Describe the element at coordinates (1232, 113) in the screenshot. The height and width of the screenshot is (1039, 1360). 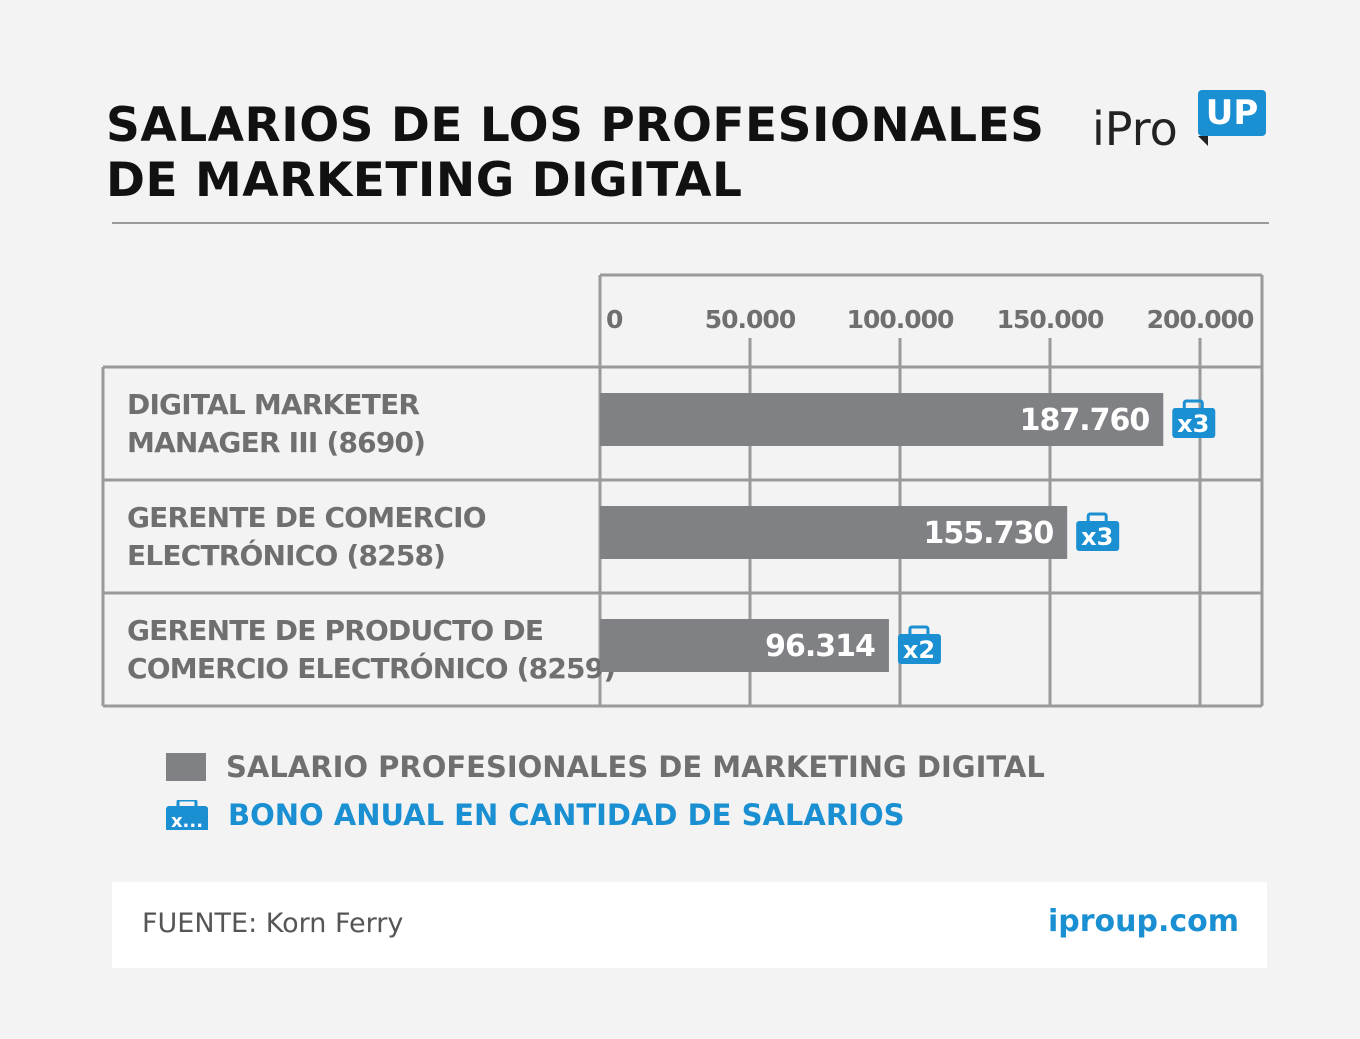
I see `logo-badge: UP` at that location.